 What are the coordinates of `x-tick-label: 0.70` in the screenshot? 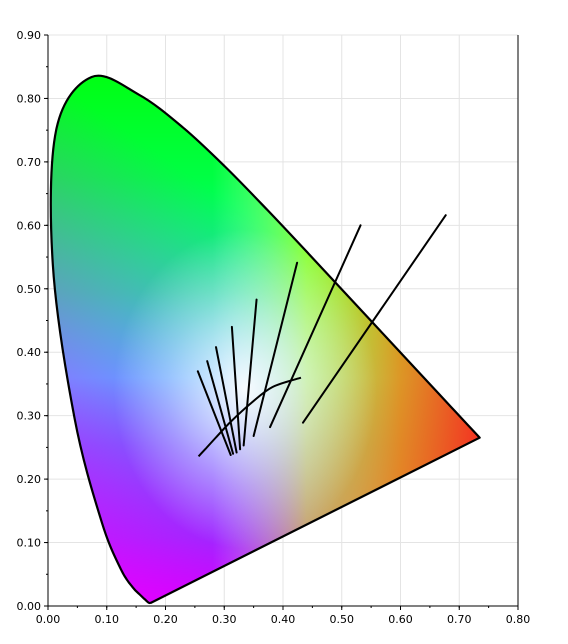 It's located at (459, 619).